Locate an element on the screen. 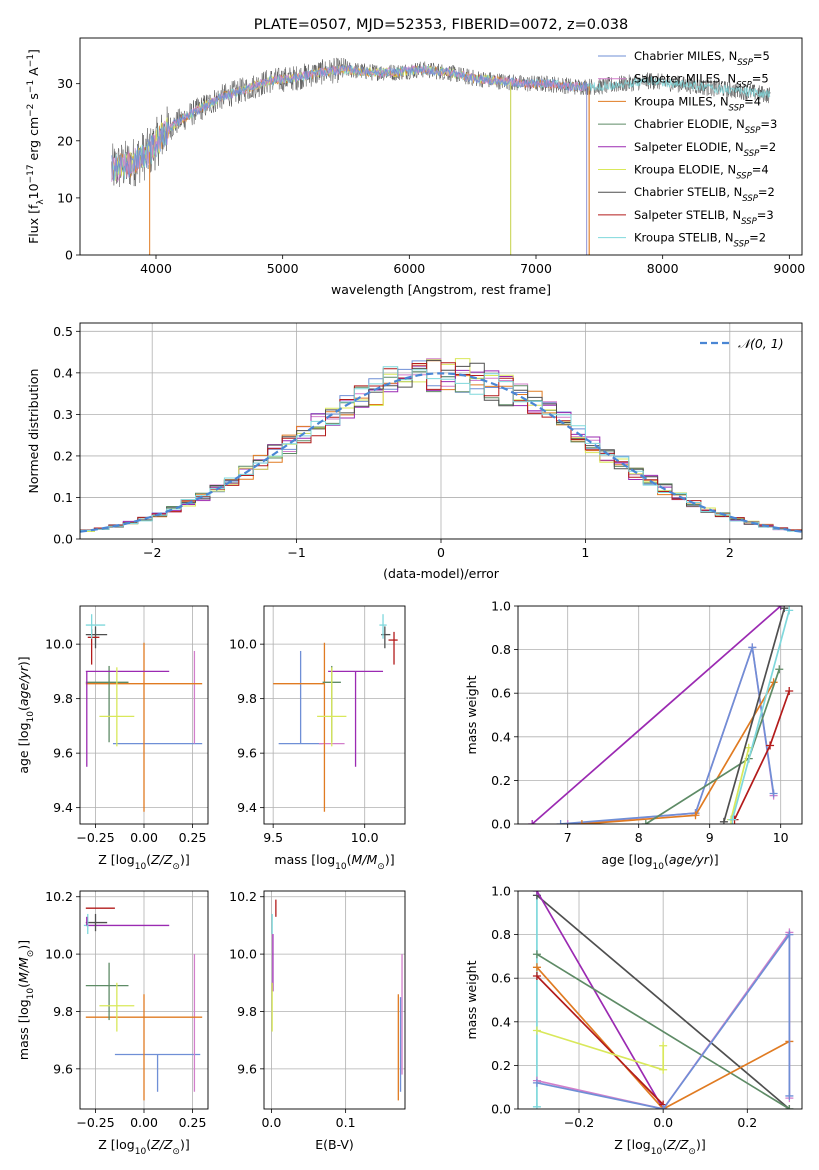 Image resolution: width=819 pixels, height=1170 pixels. label-part: age/yr is located at coordinates (689, 859).